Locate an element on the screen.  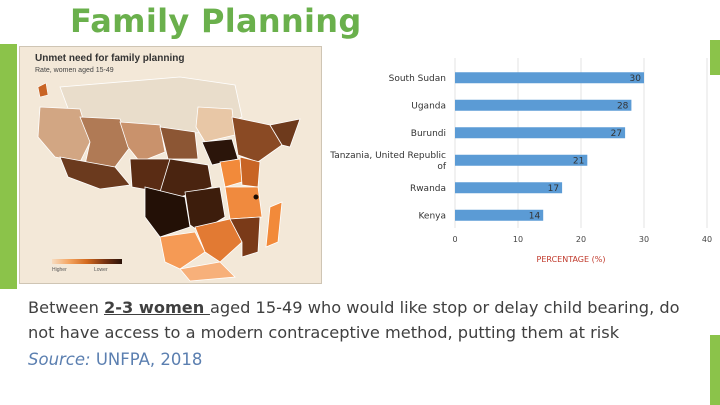
accent-bar-right-bottom is located at coordinates (715, 370).